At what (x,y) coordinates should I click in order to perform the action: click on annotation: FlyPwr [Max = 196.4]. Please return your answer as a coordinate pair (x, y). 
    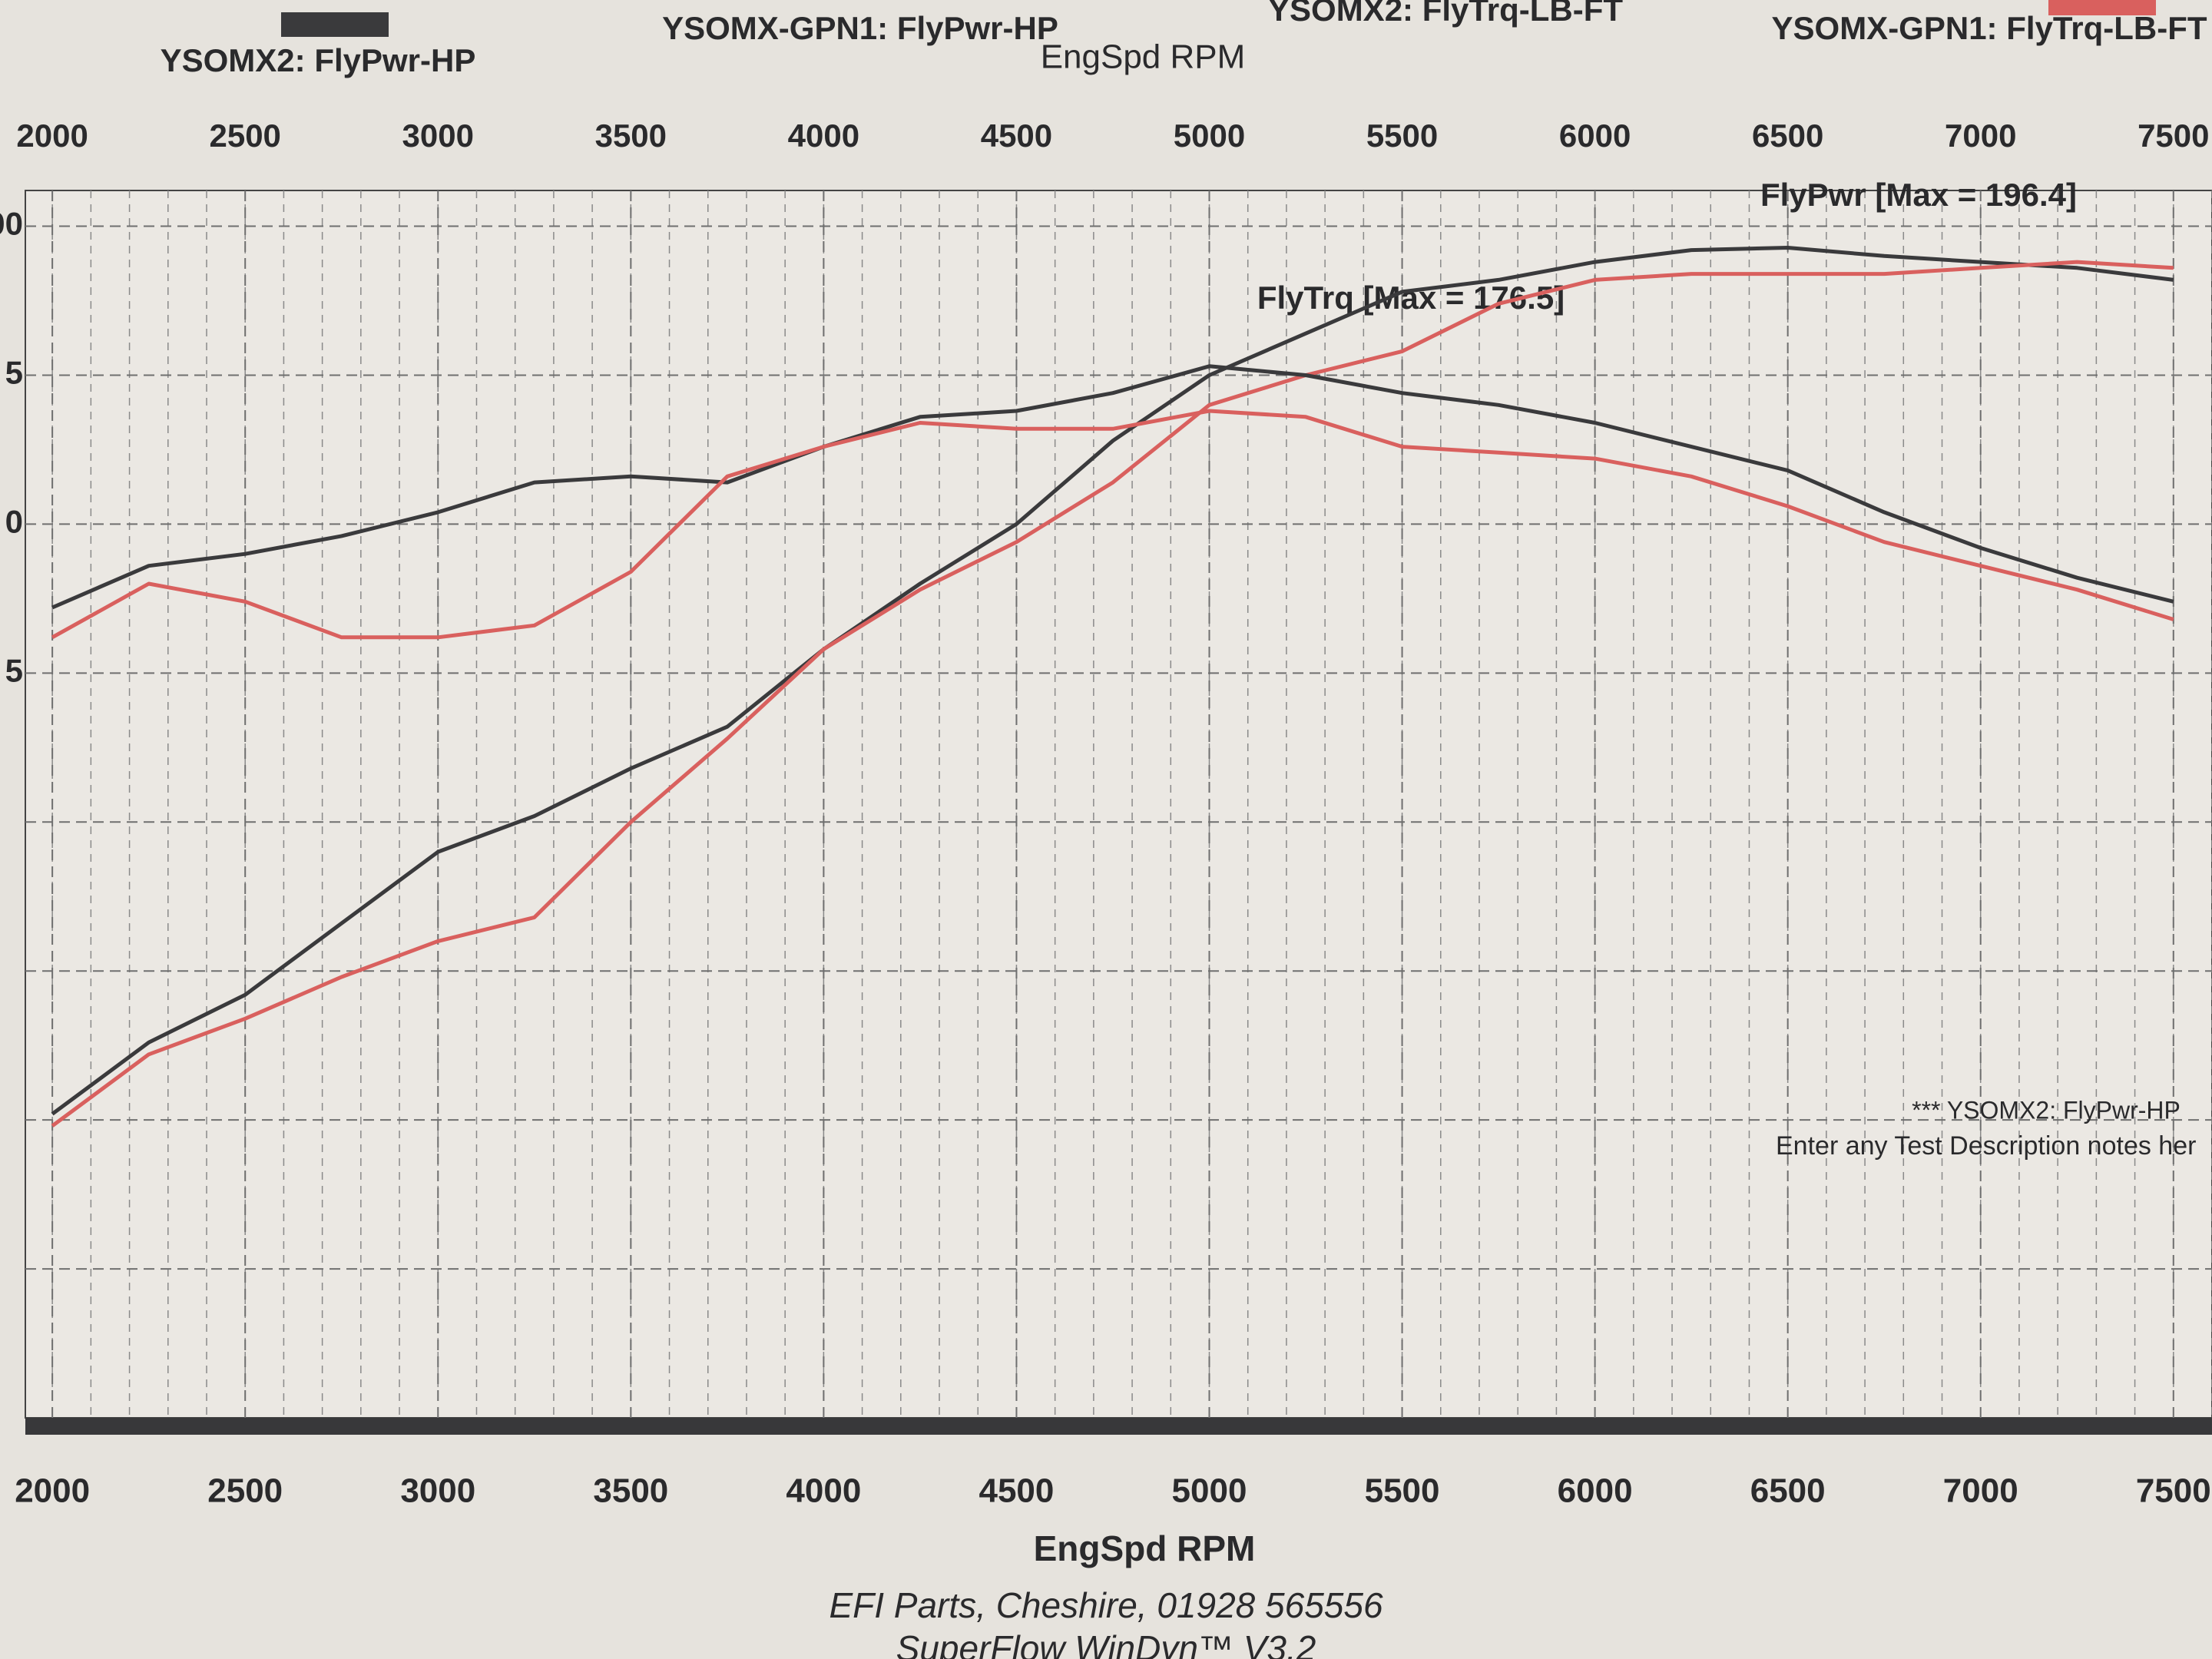
    Looking at the image, I should click on (1919, 195).